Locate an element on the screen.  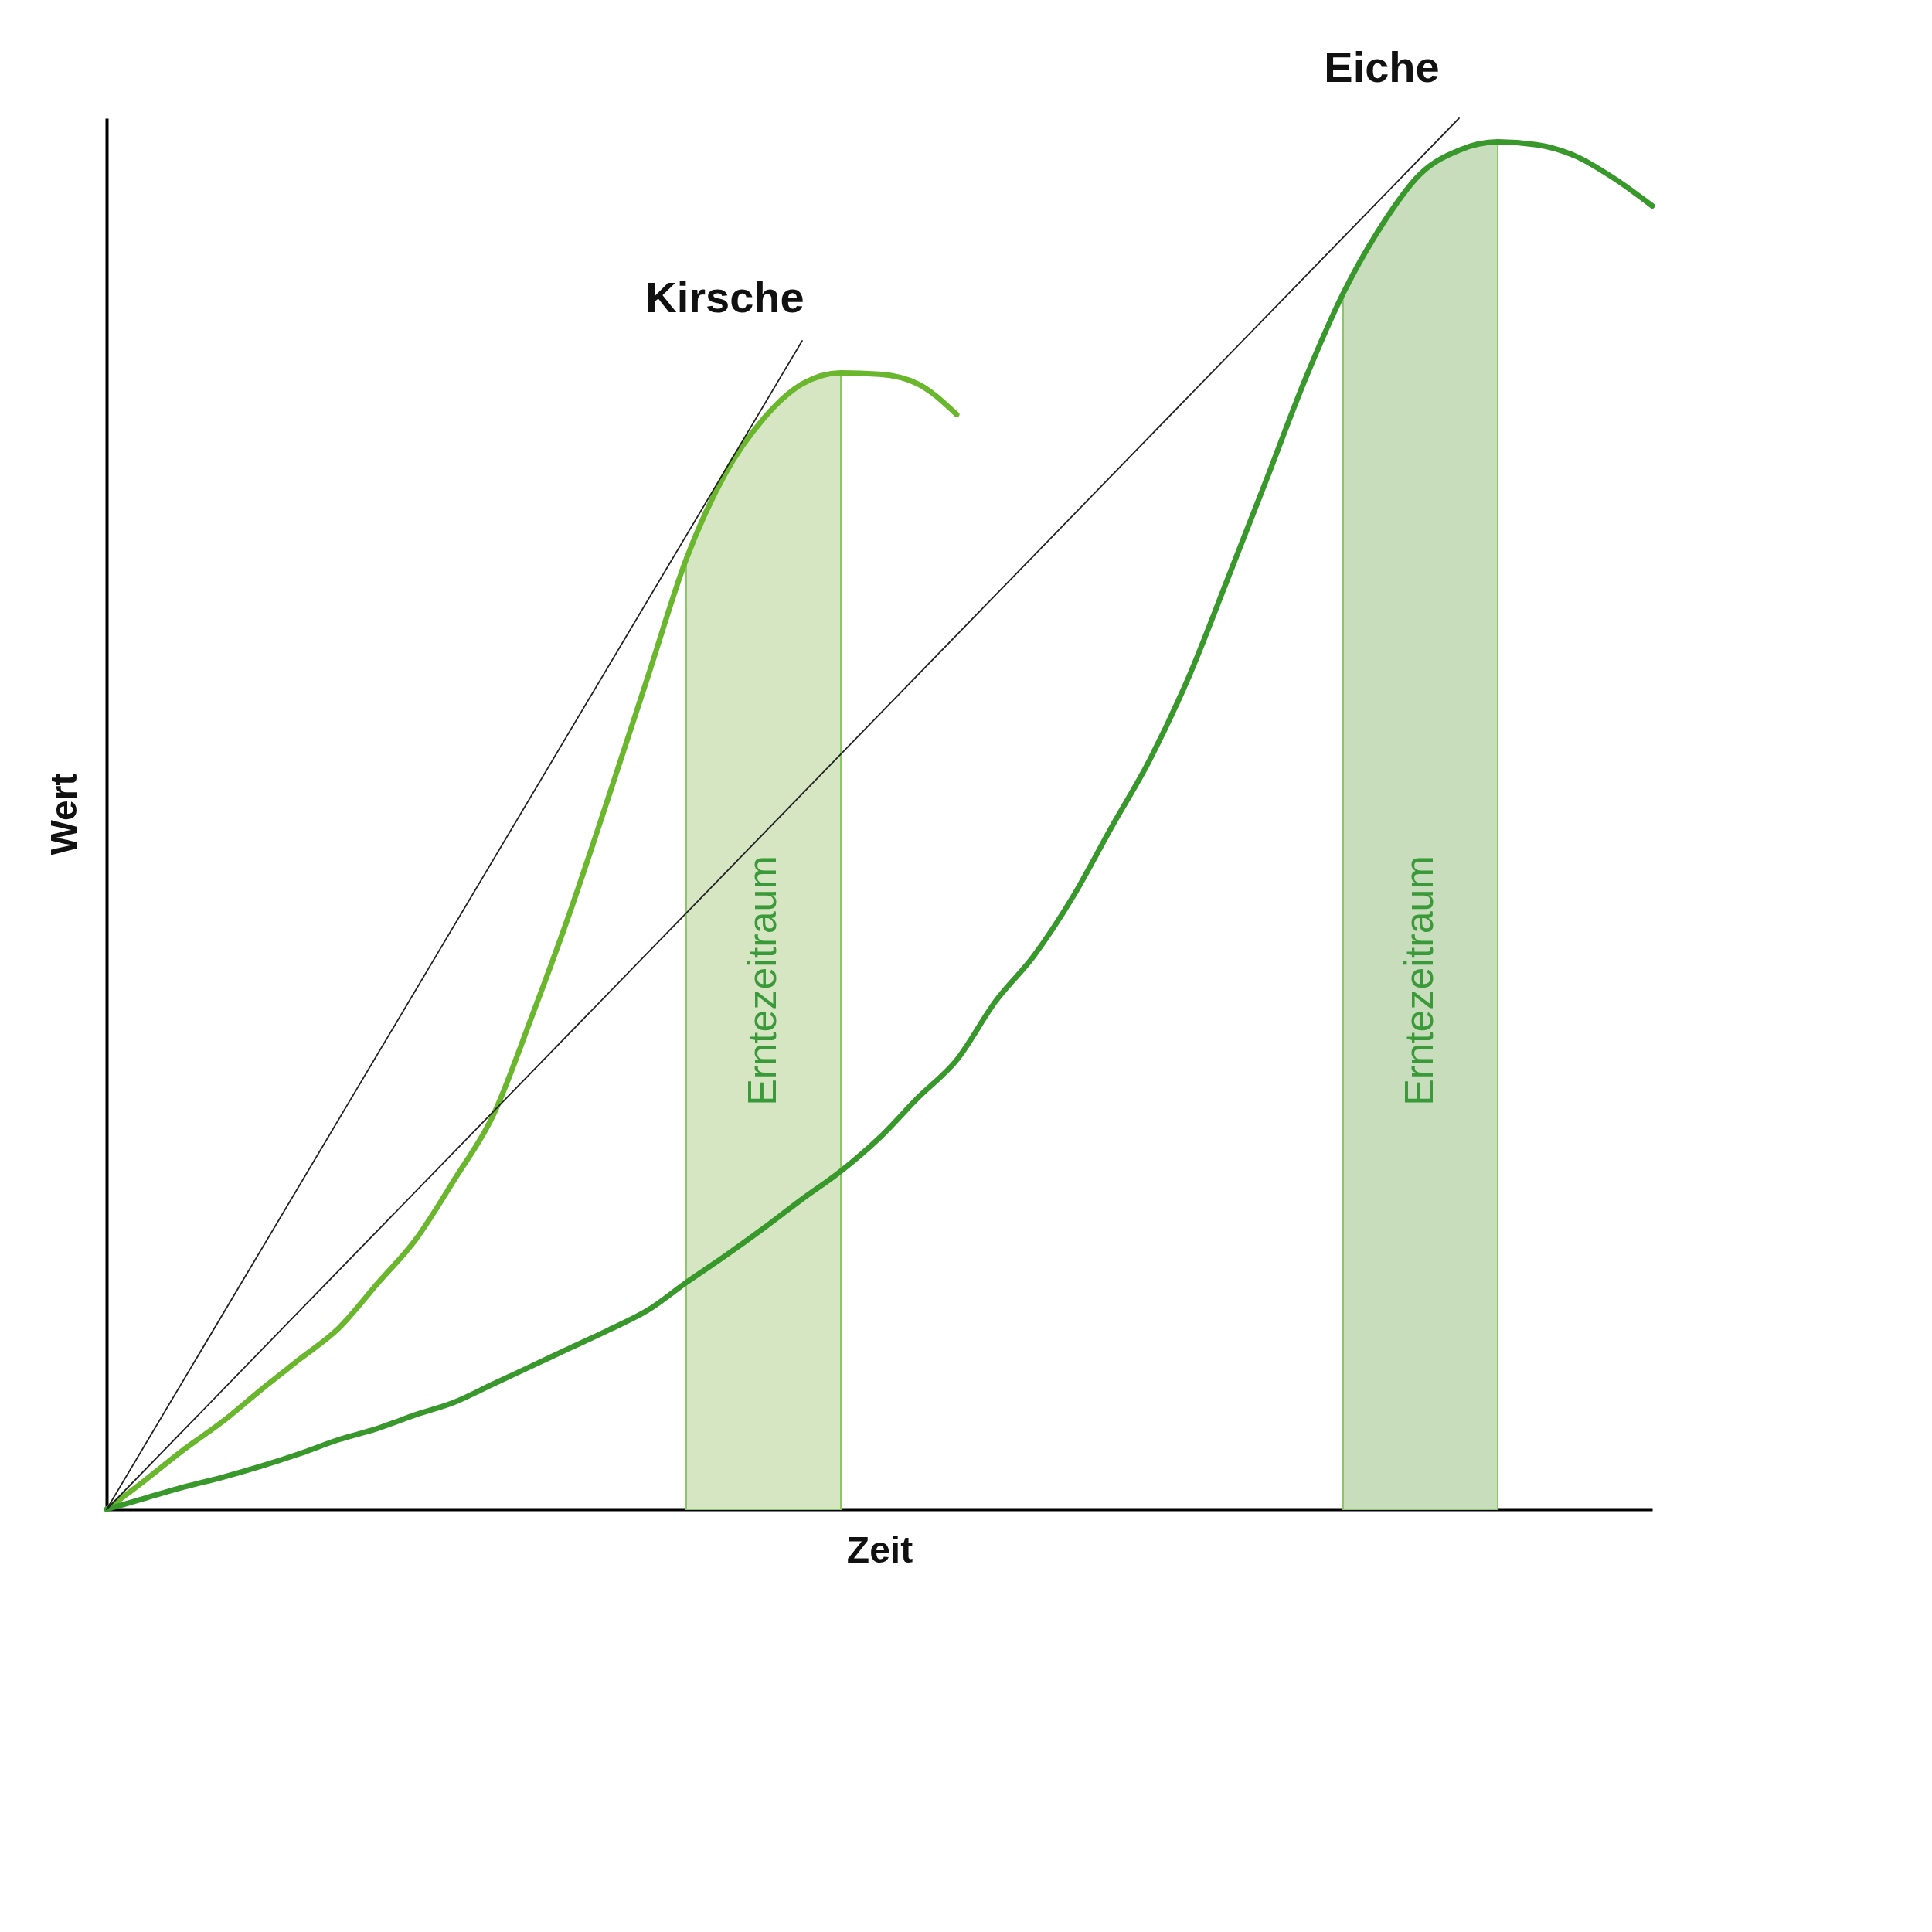
series-label: Eiche is located at coordinates (1382, 66).